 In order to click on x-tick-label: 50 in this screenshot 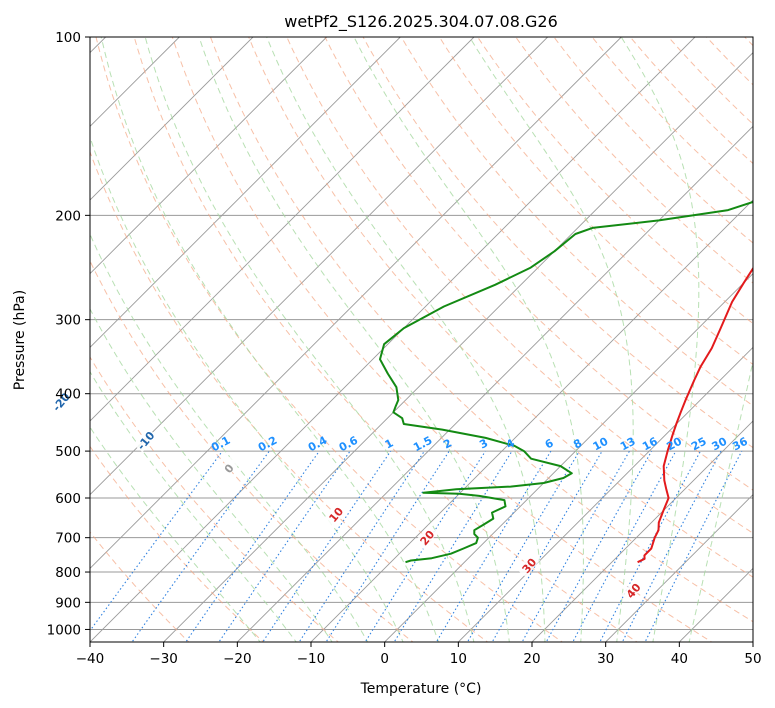, I will do `click(752, 659)`.